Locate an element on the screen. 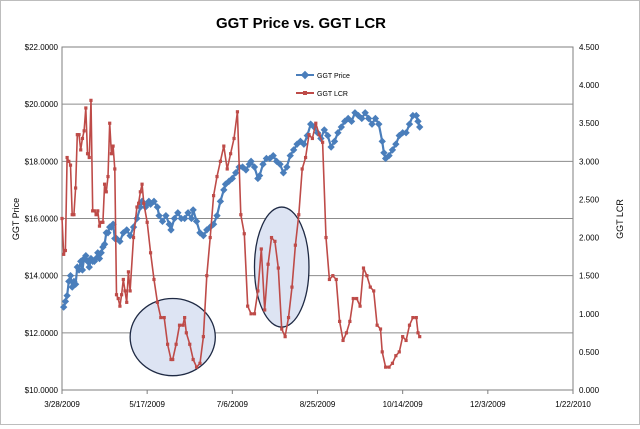 This screenshot has width=640, height=429. left-tick-label: $18.0000 is located at coordinates (42, 161).